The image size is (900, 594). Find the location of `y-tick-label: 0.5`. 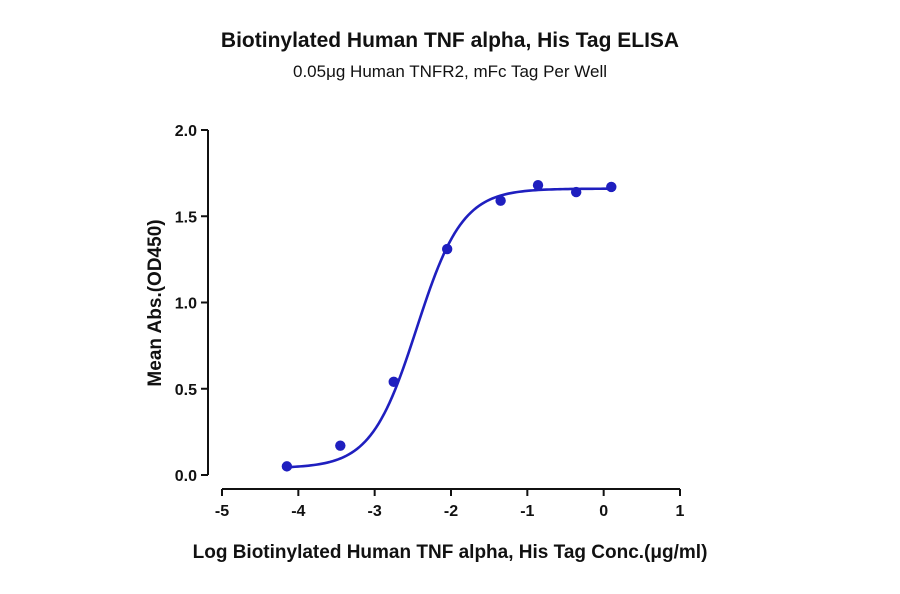

y-tick-label: 0.5 is located at coordinates (186, 390).